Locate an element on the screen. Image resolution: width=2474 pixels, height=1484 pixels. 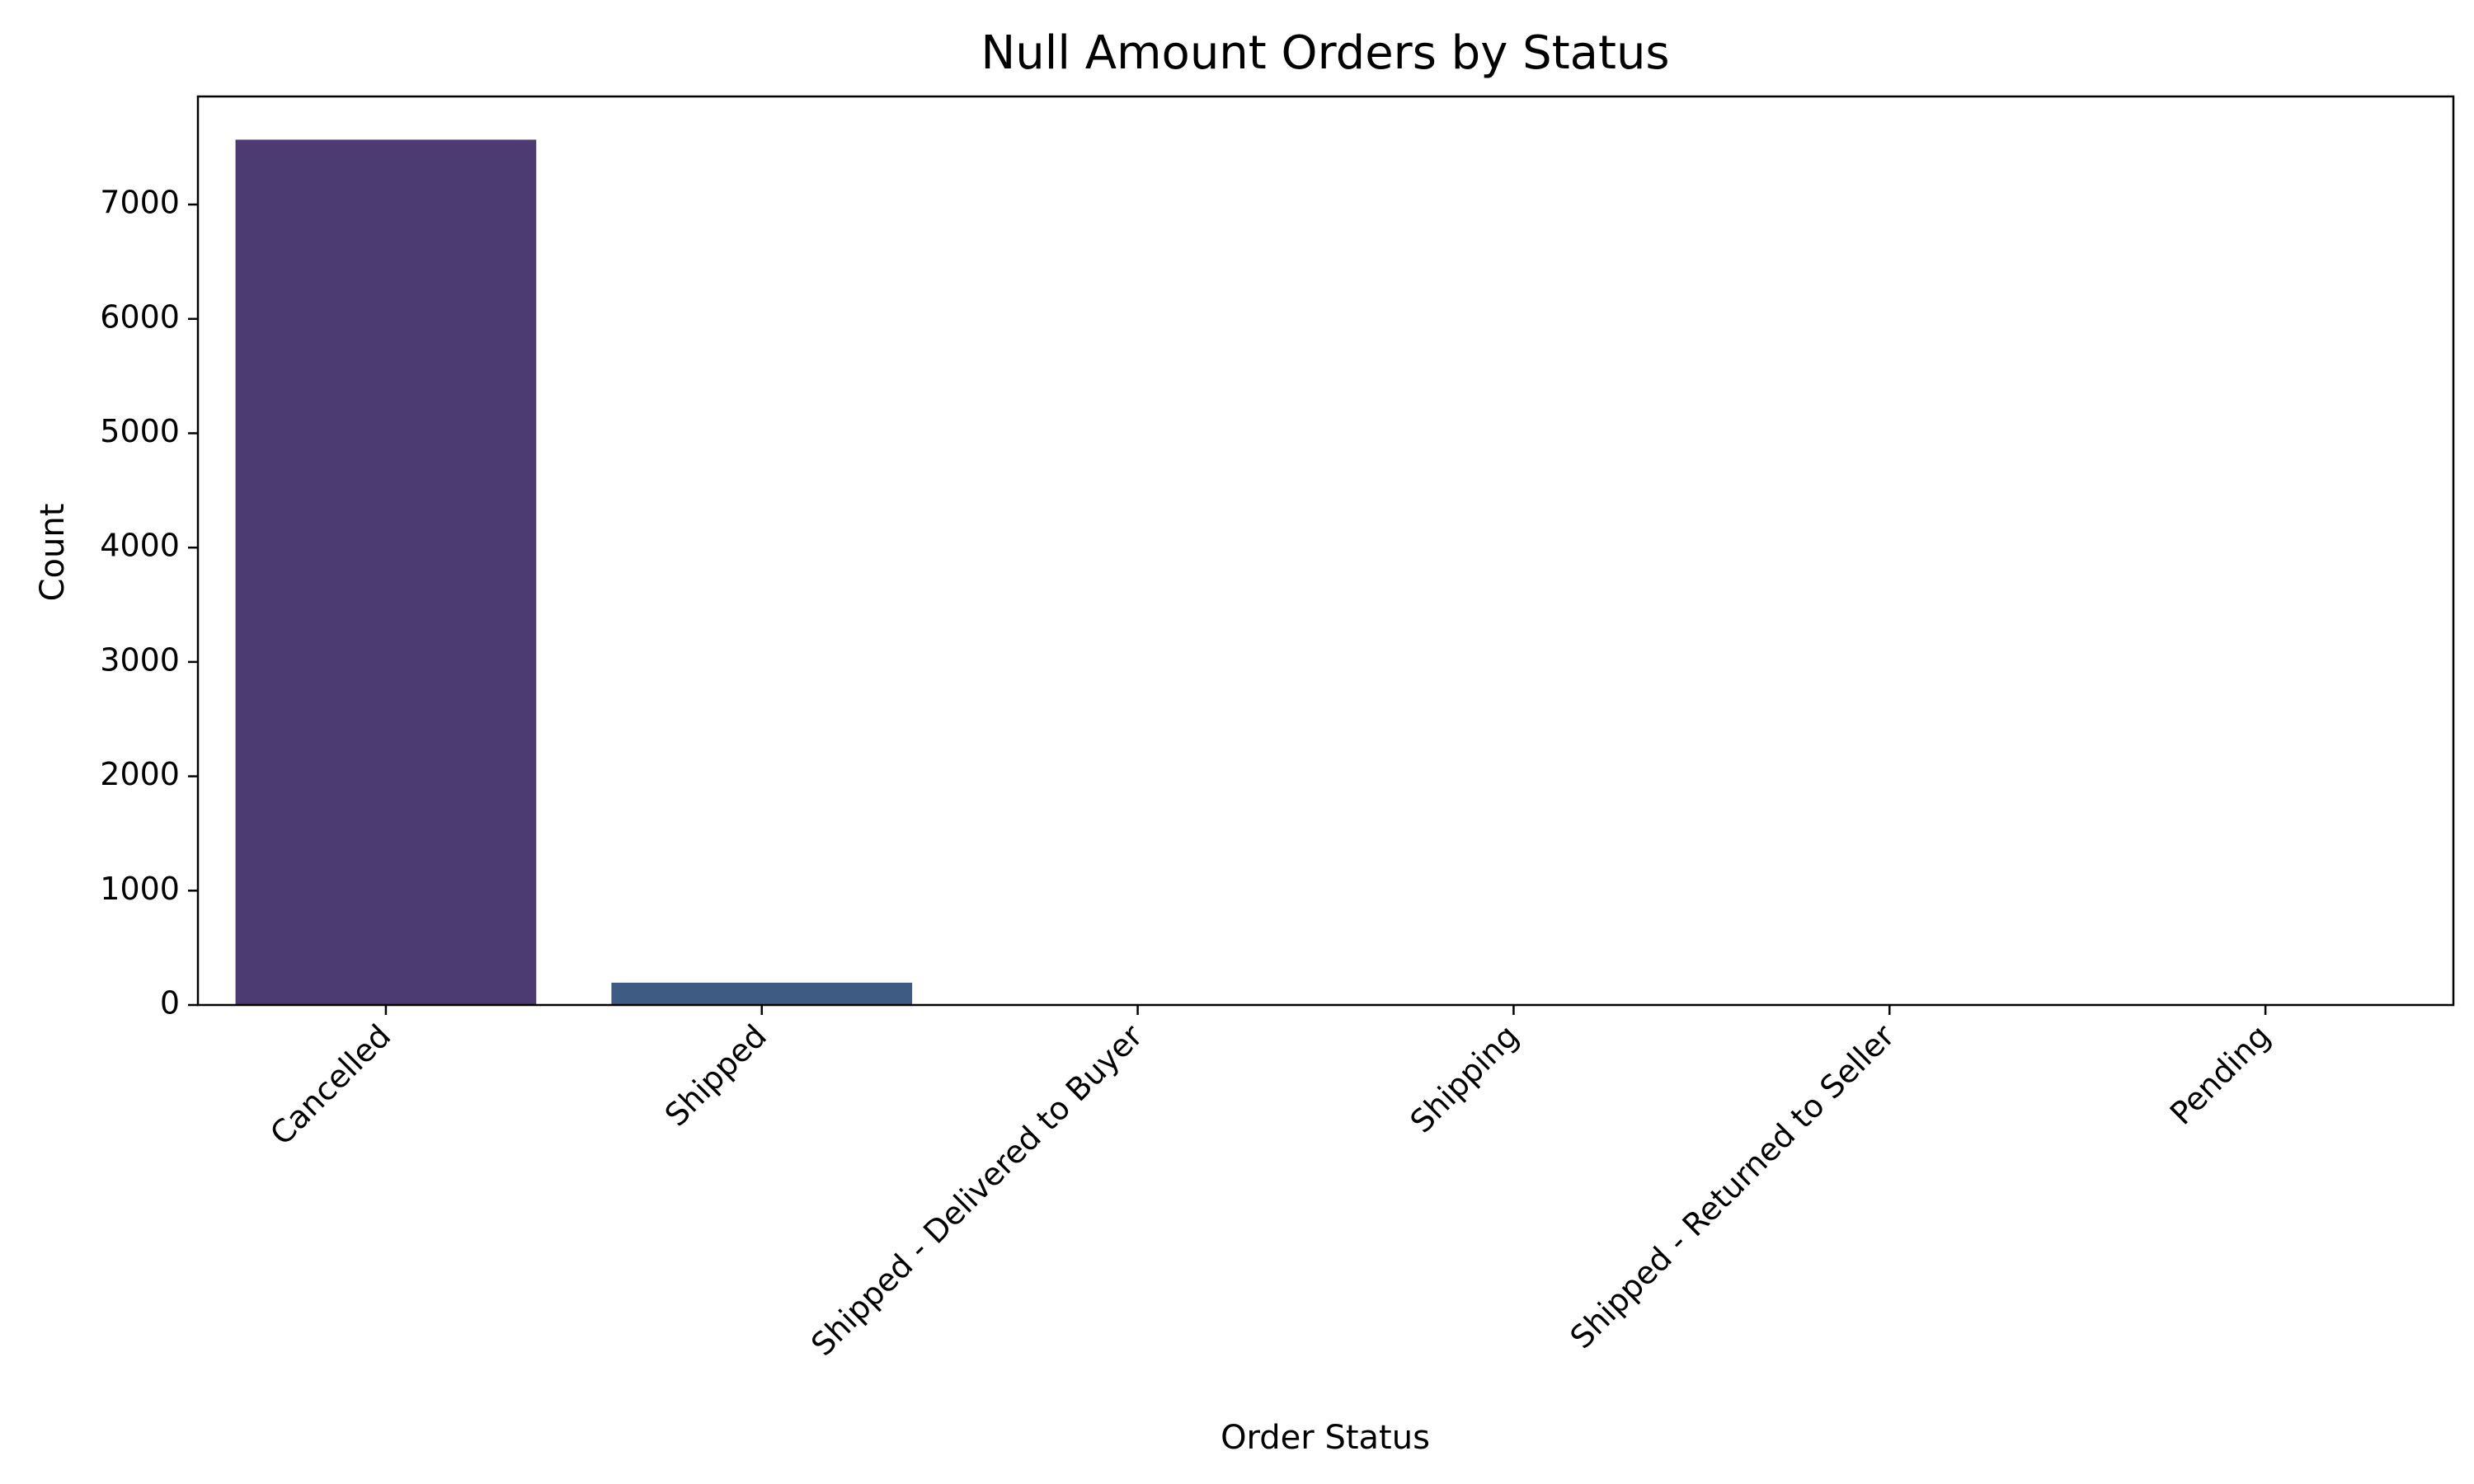
y-tick-label: 1000 is located at coordinates (140, 889).